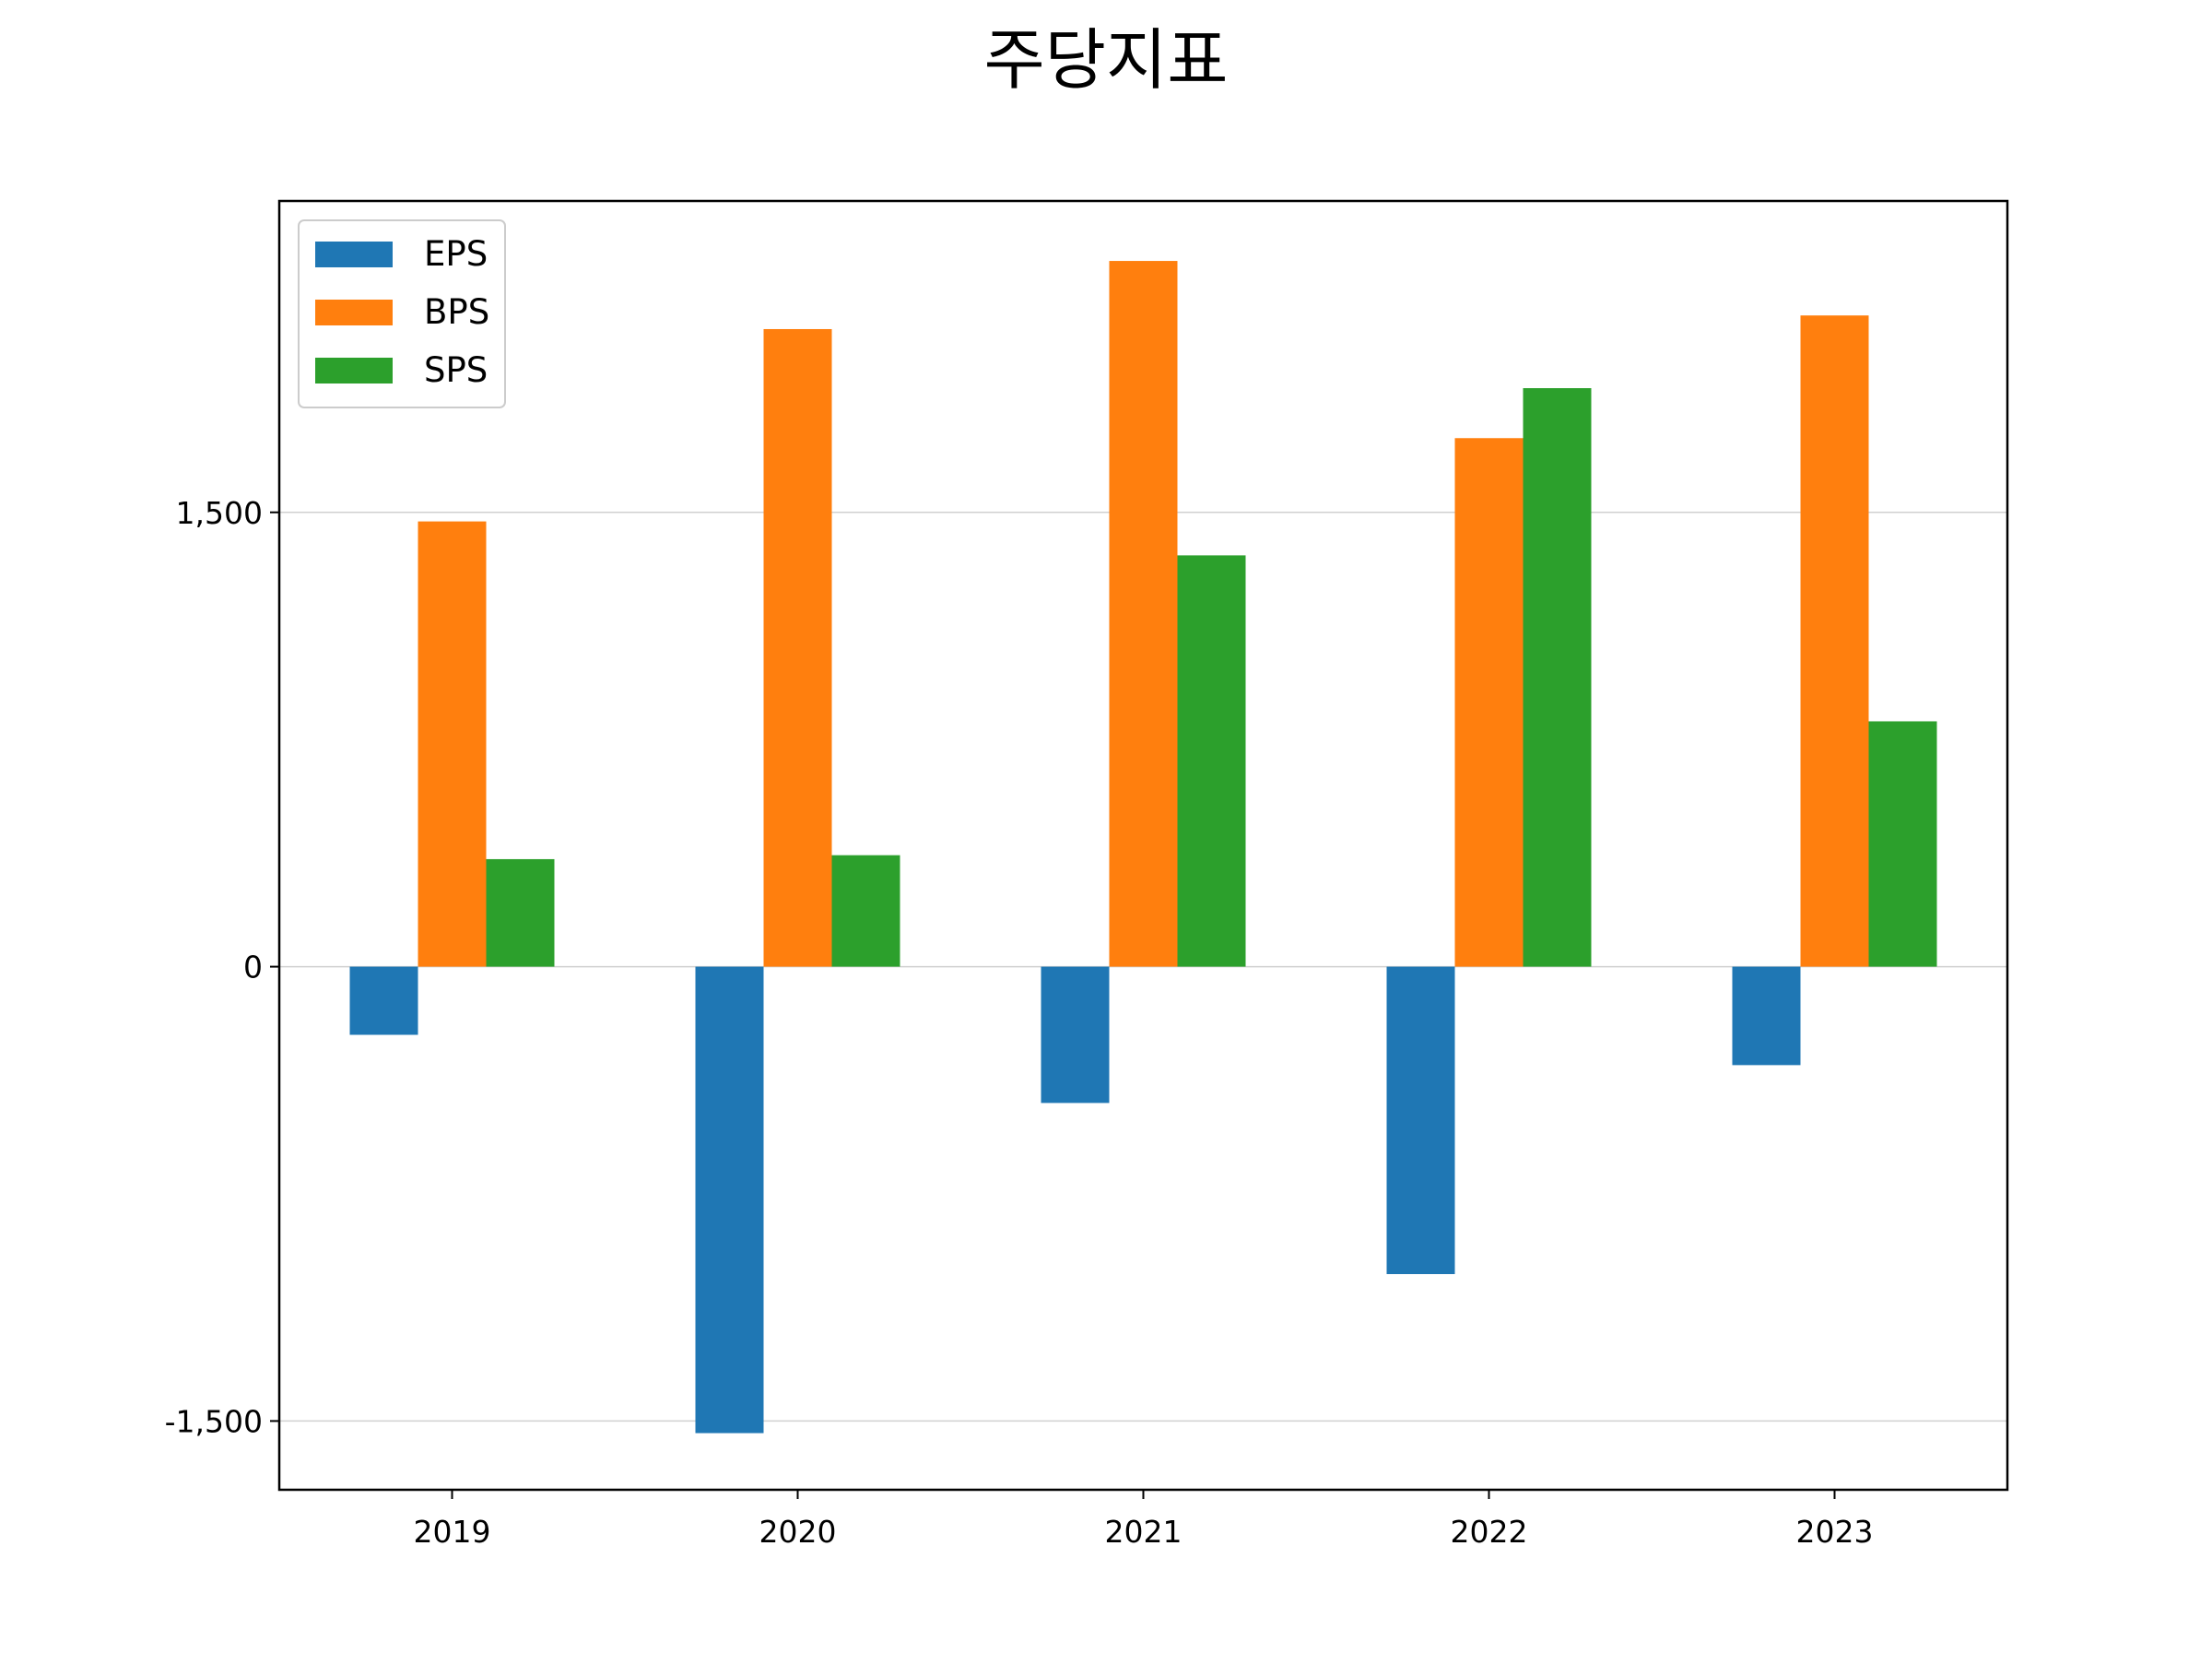 The height and width of the screenshot is (1664, 2212). What do you see at coordinates (1557, 677) in the screenshot?
I see `bar-sps-2022` at bounding box center [1557, 677].